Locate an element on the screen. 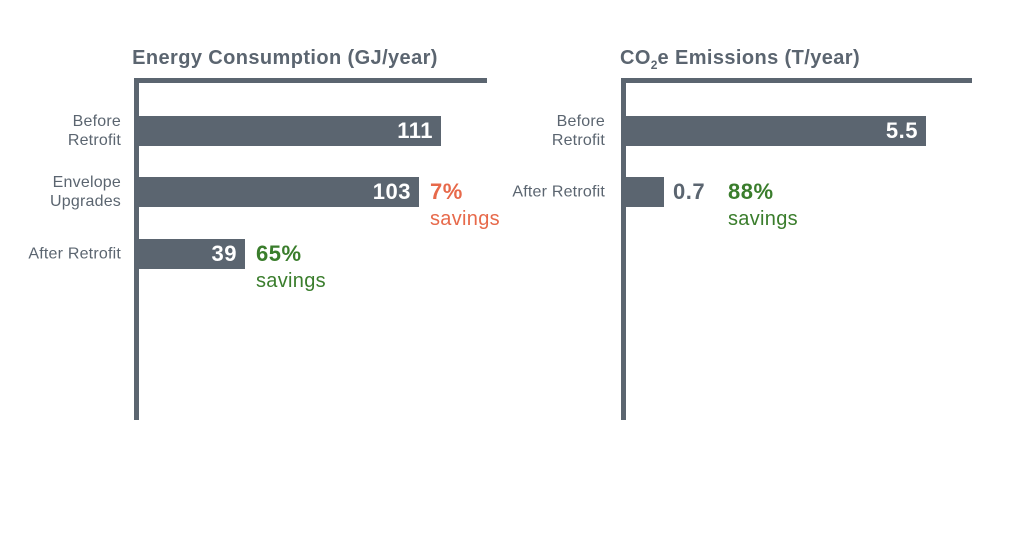 Image resolution: width=1024 pixels, height=535 pixels. chart-title: Energy Consumption (GJ/year) is located at coordinates (285, 58).